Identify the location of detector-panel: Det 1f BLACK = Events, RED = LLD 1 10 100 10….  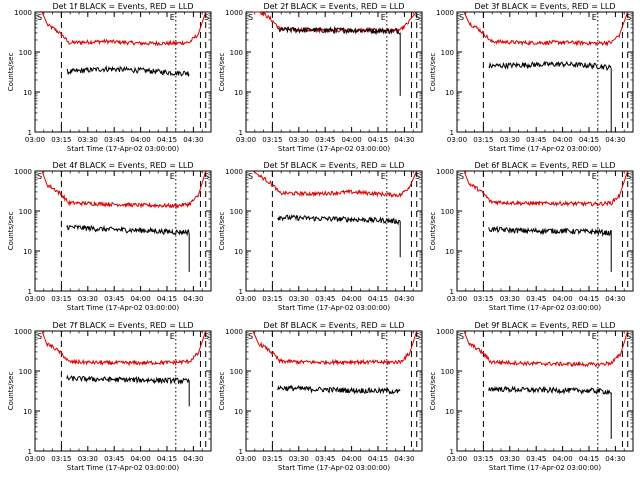
(109, 77).